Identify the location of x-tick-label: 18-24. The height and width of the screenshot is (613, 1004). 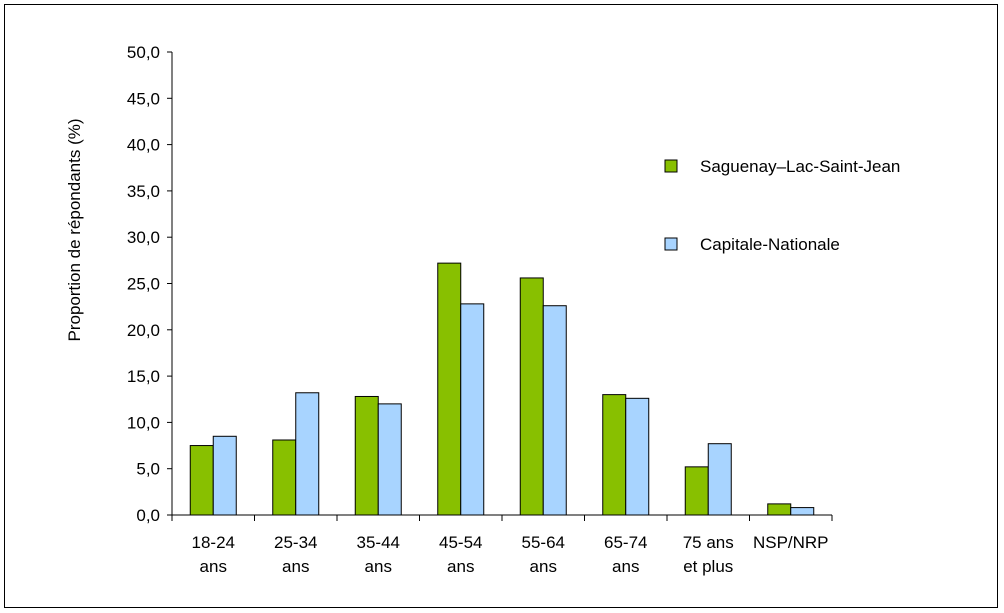
(213, 542).